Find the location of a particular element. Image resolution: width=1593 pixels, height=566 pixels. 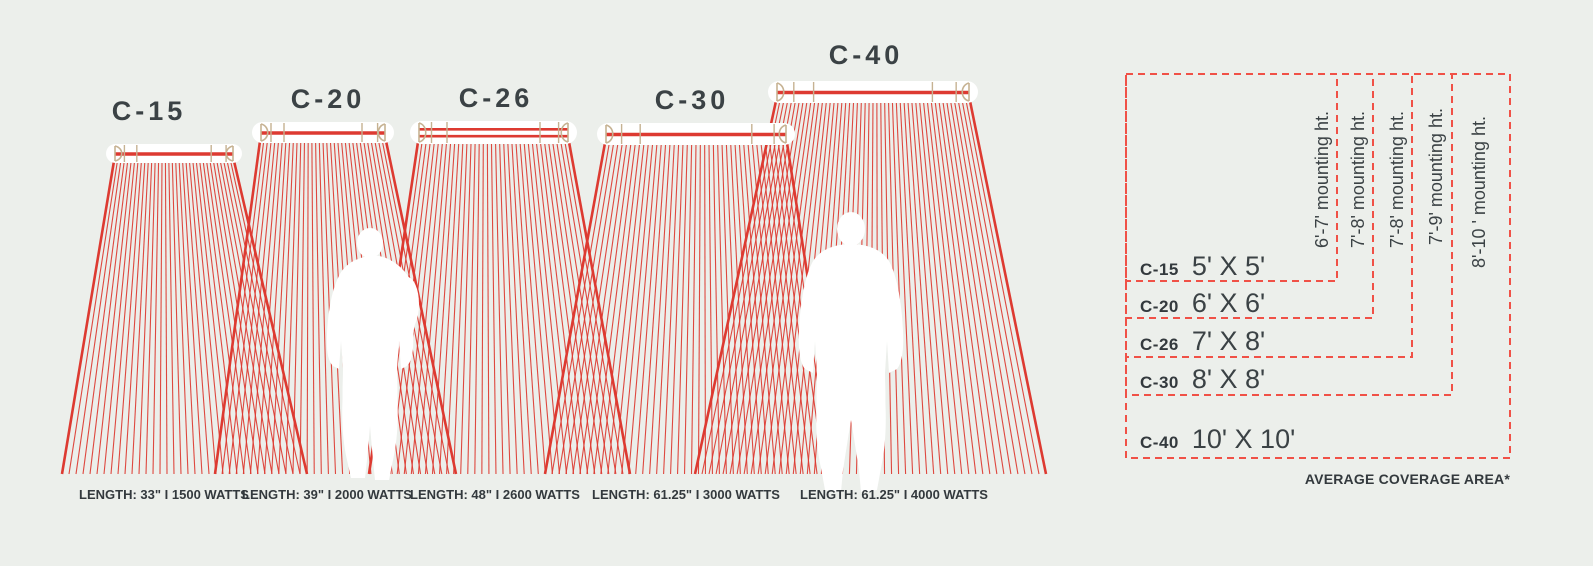

spec-caption-c20: LENGTH: 39" I 2000 WATTS is located at coordinates (327, 494).